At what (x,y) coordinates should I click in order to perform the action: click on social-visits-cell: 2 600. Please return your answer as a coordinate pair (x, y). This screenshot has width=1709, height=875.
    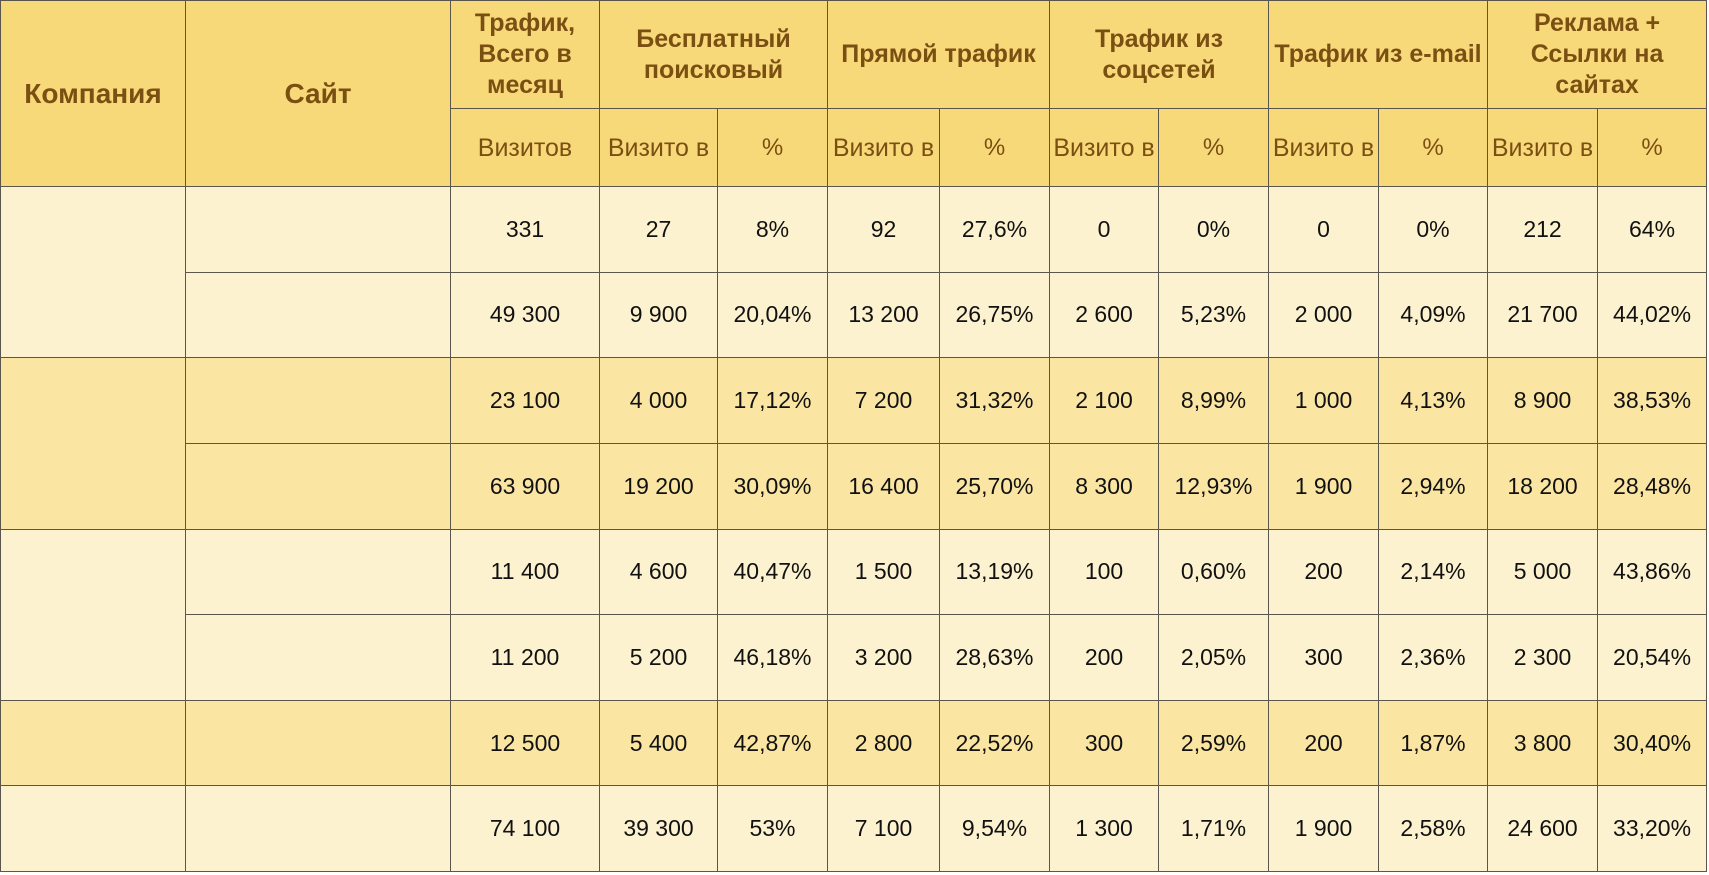
    Looking at the image, I should click on (1104, 315).